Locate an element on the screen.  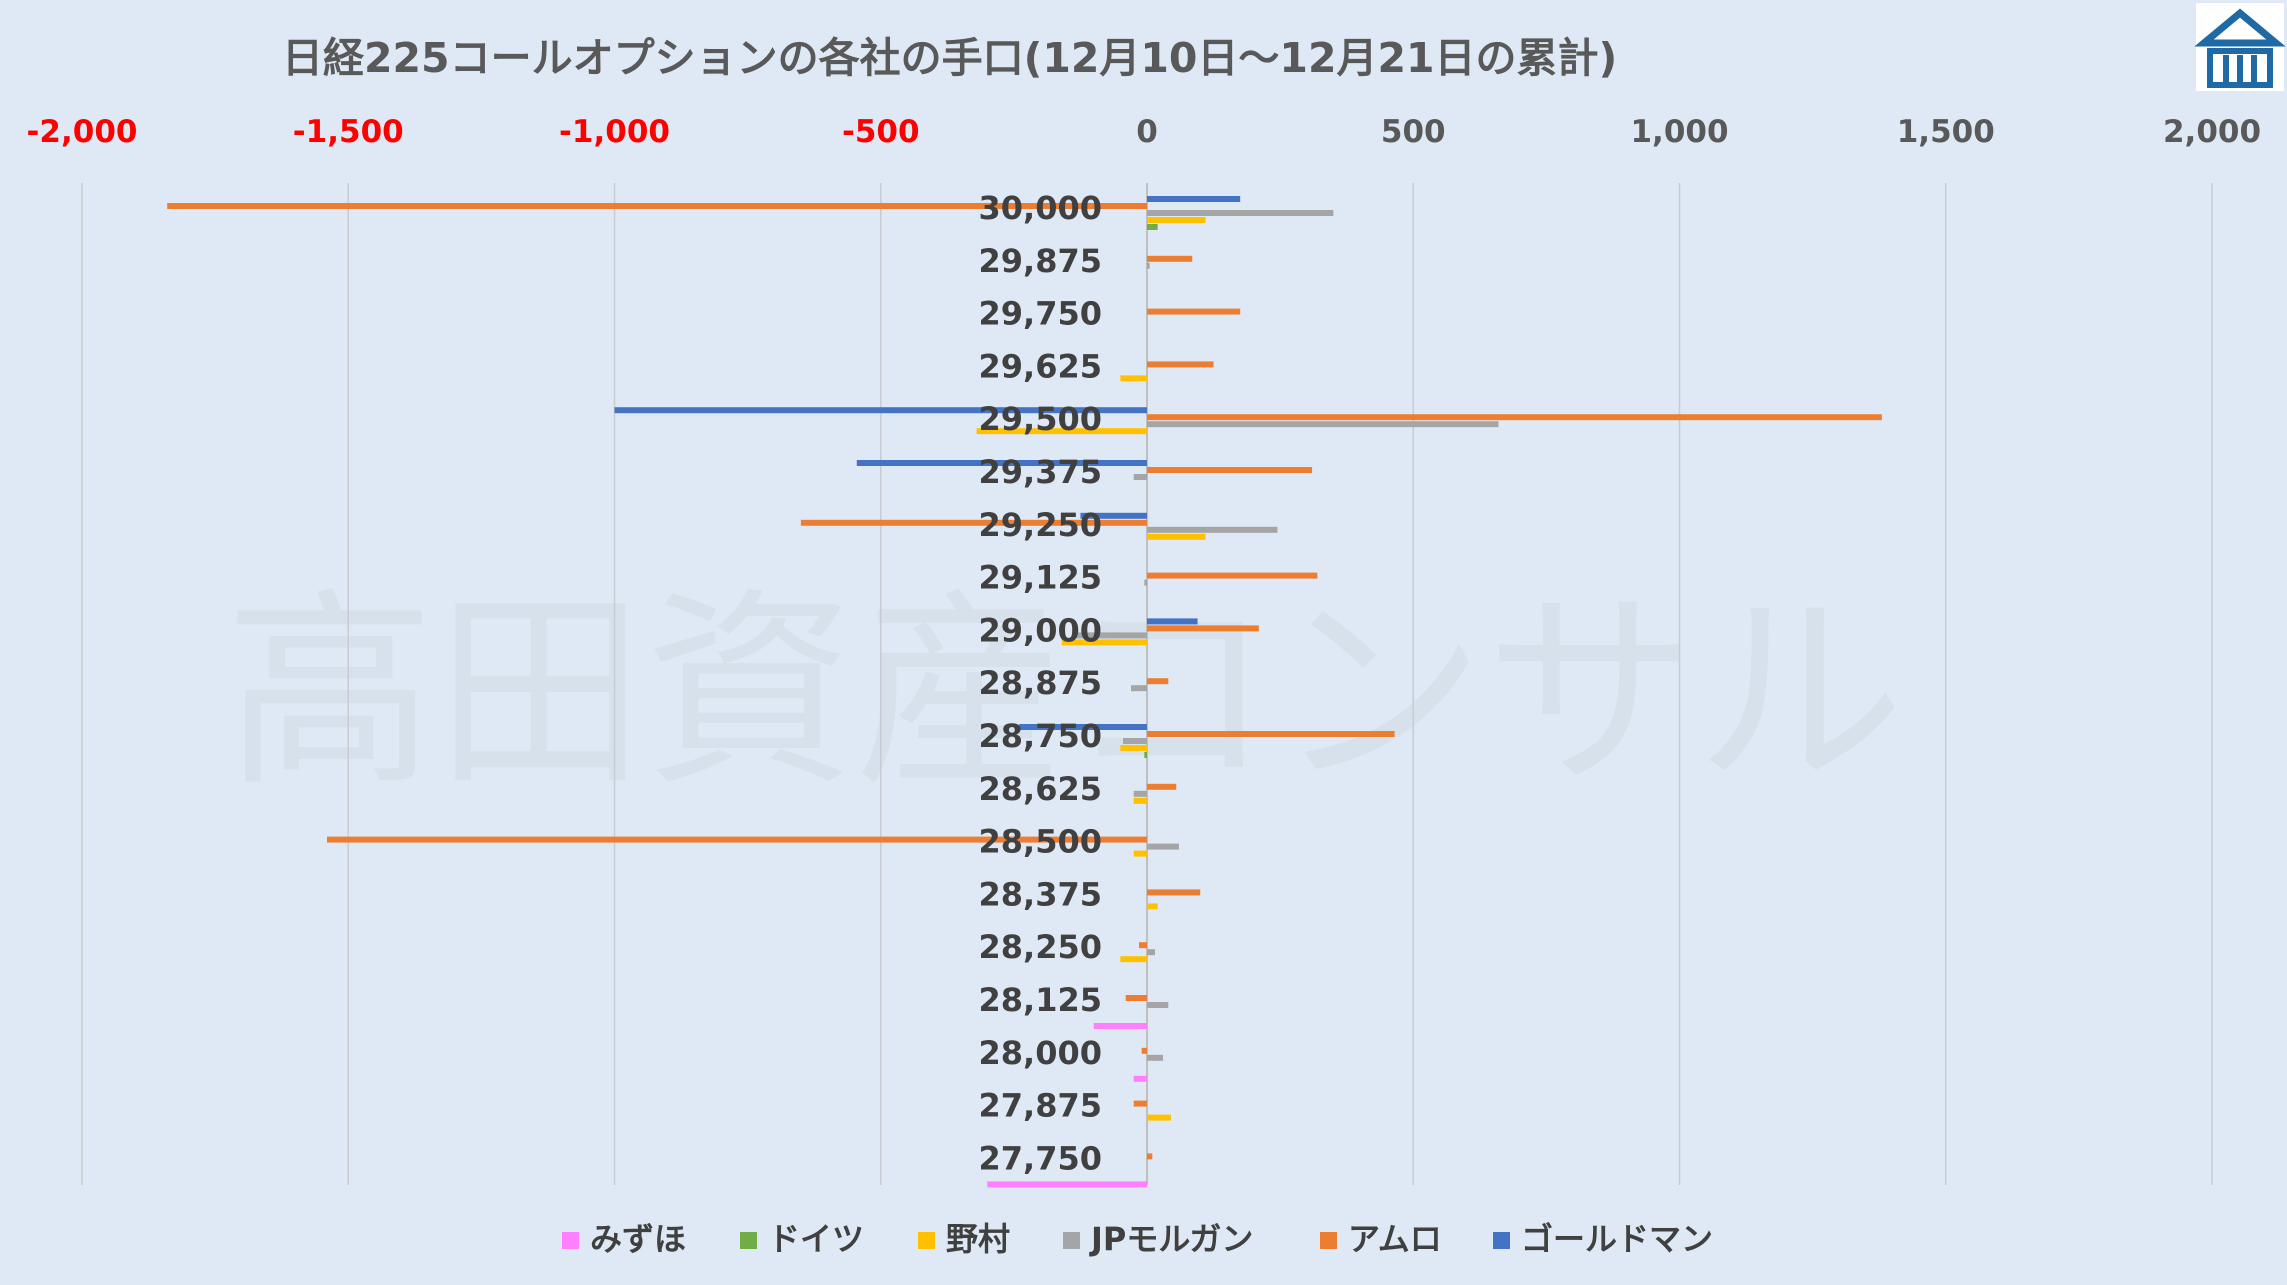
bar-ゴールドマン-29,375 is located at coordinates (1001, 463).